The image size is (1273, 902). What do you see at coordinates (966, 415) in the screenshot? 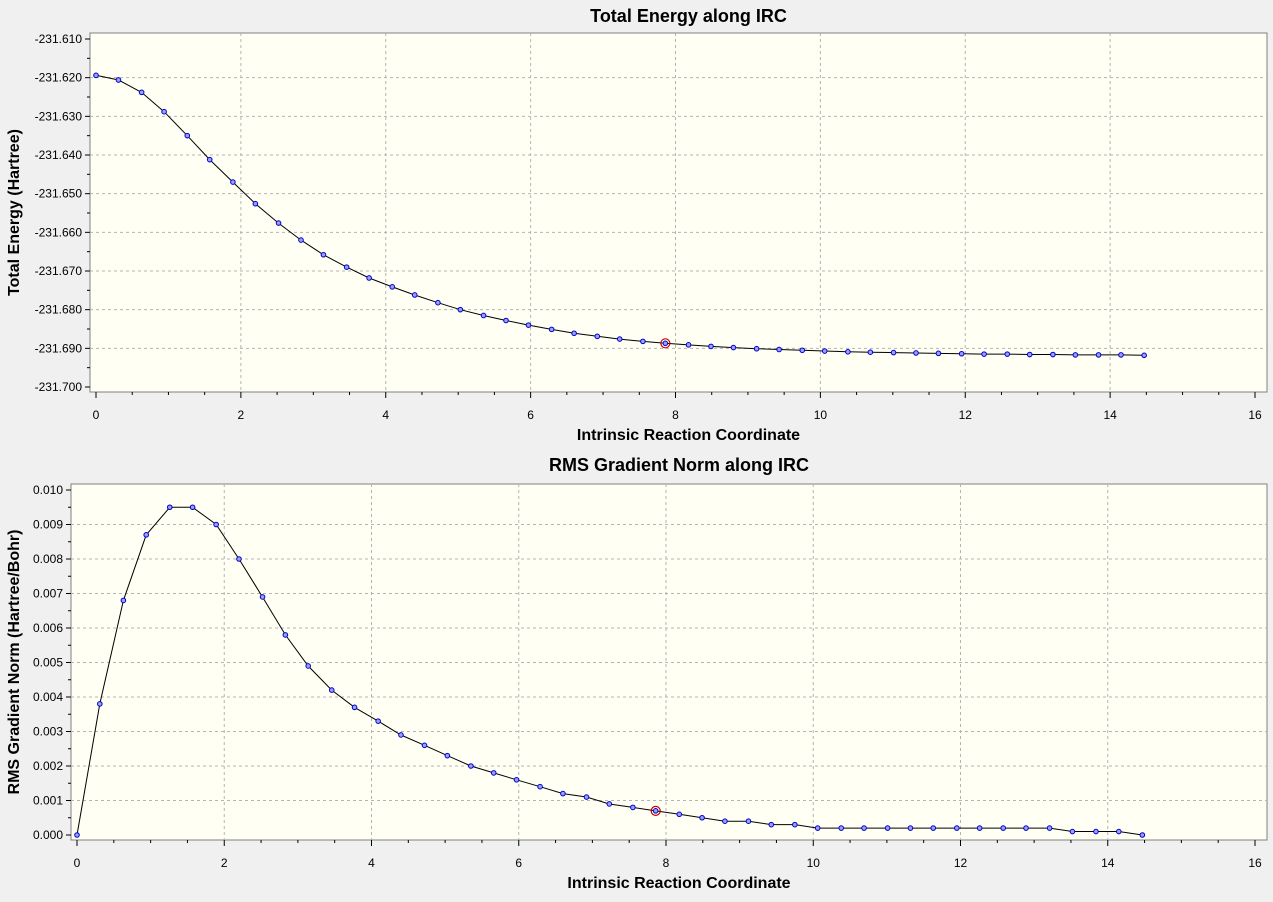
I see `x-tick-label: 12` at bounding box center [966, 415].